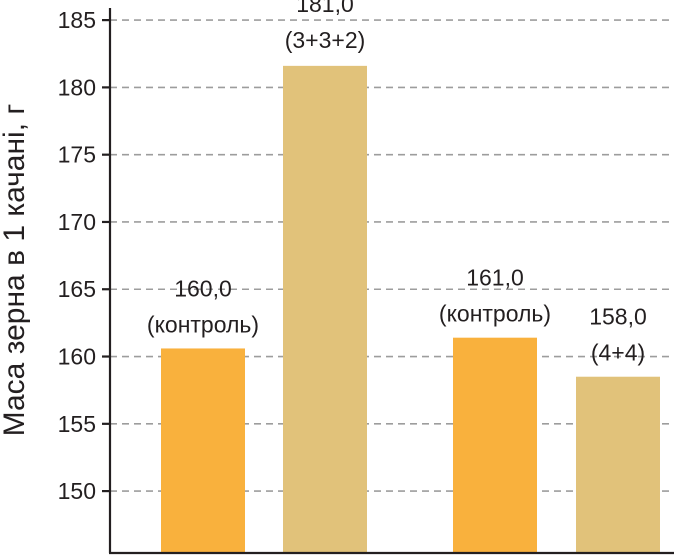 Image resolution: width=674 pixels, height=558 pixels. I want to click on bar-2-value-label: 181,0, so click(325, 8).